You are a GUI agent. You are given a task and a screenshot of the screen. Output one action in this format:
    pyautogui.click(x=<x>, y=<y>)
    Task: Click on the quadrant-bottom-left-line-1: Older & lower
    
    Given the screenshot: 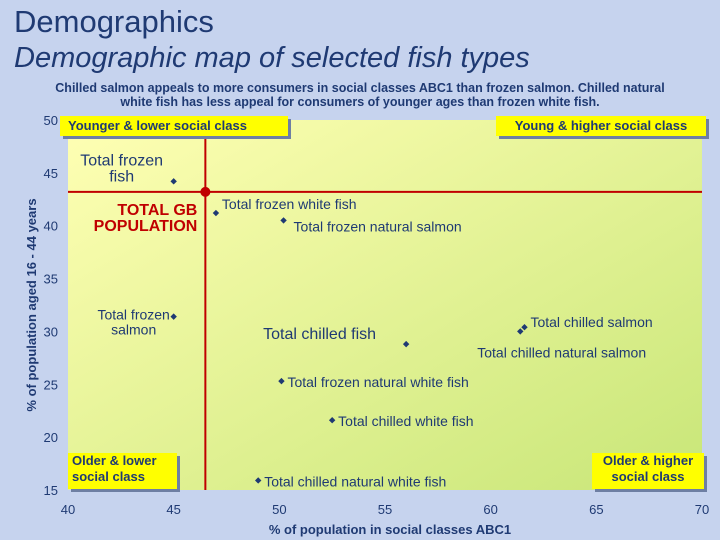 What is the action you would take?
    pyautogui.click(x=114, y=460)
    